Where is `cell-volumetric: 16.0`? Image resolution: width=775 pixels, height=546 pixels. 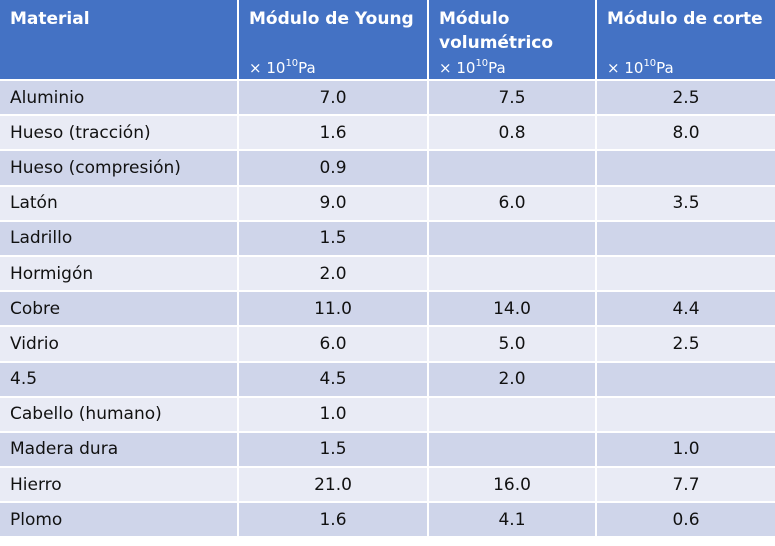
cell-volumetric: 16.0 is located at coordinates (512, 485).